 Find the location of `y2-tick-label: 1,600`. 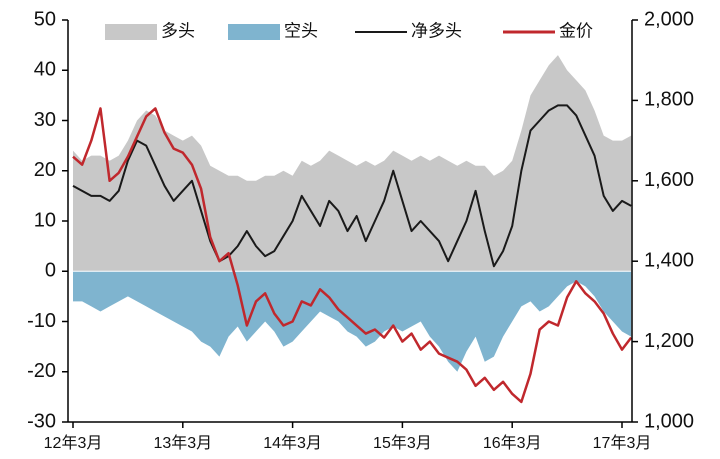

y2-tick-label: 1,600 is located at coordinates (669, 180).